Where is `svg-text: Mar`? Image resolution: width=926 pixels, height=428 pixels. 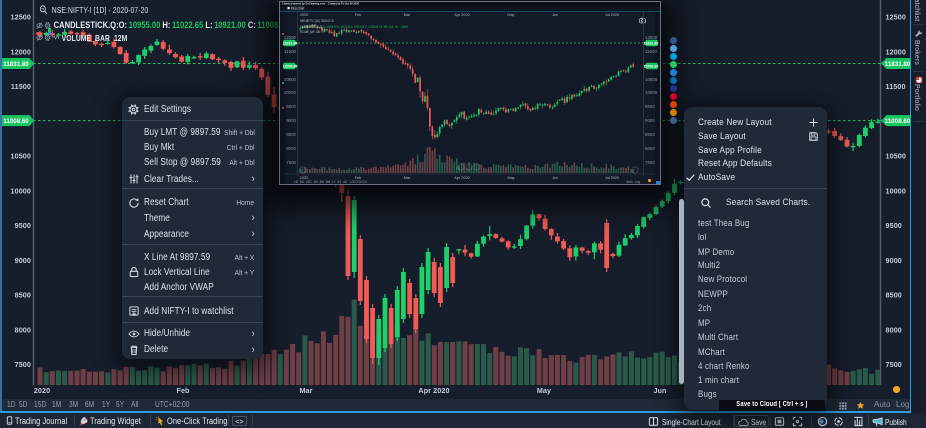
svg-text: Mar is located at coordinates (305, 390).